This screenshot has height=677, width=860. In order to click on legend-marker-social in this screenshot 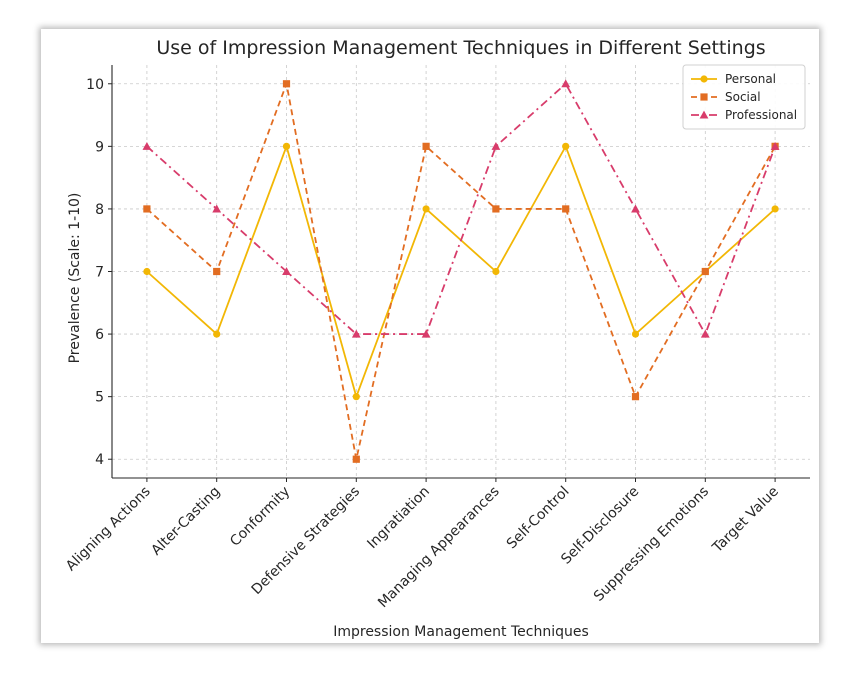, I will do `click(704, 97)`.